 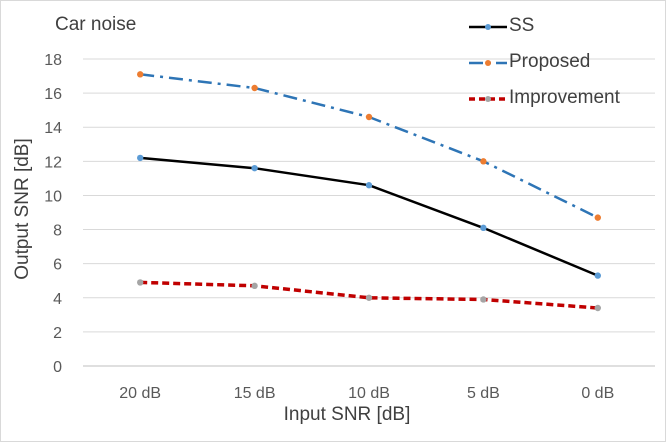 I want to click on y-tick-label: 10, so click(x=53, y=196).